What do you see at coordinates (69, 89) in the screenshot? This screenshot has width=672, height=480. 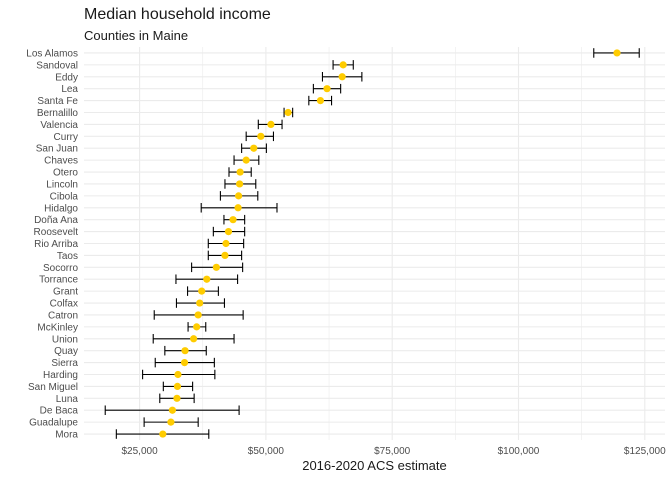 I see `y-tick-label: Lea` at bounding box center [69, 89].